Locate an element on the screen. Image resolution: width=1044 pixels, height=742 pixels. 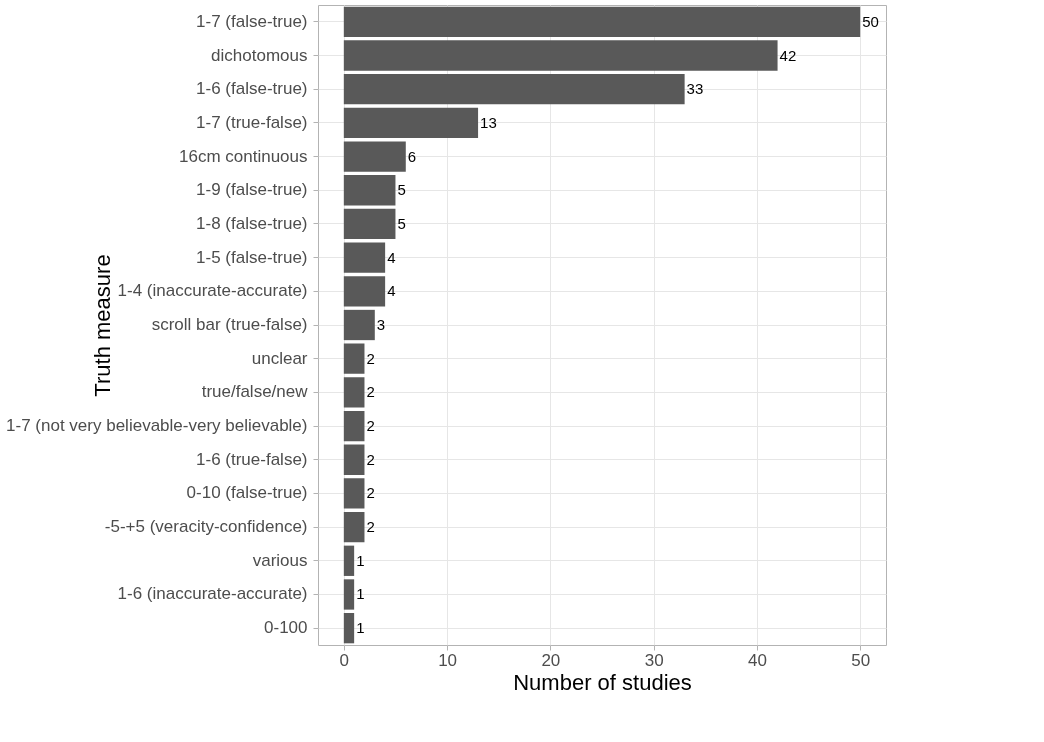
y-tick-label: 1-7 (true-false) is located at coordinates (252, 122).